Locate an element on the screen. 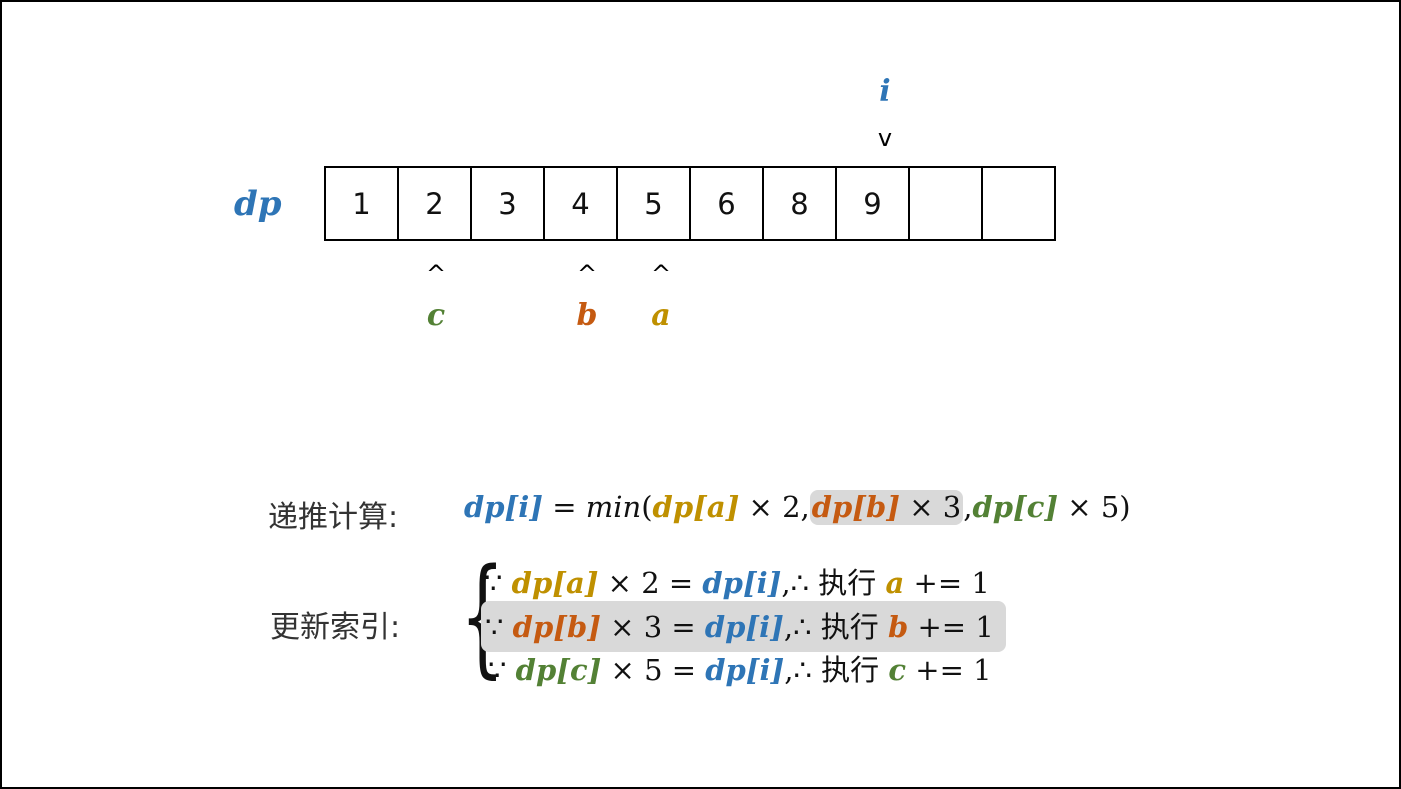 This screenshot has height=789, width=1401. array-cell: 3 is located at coordinates (507, 203).